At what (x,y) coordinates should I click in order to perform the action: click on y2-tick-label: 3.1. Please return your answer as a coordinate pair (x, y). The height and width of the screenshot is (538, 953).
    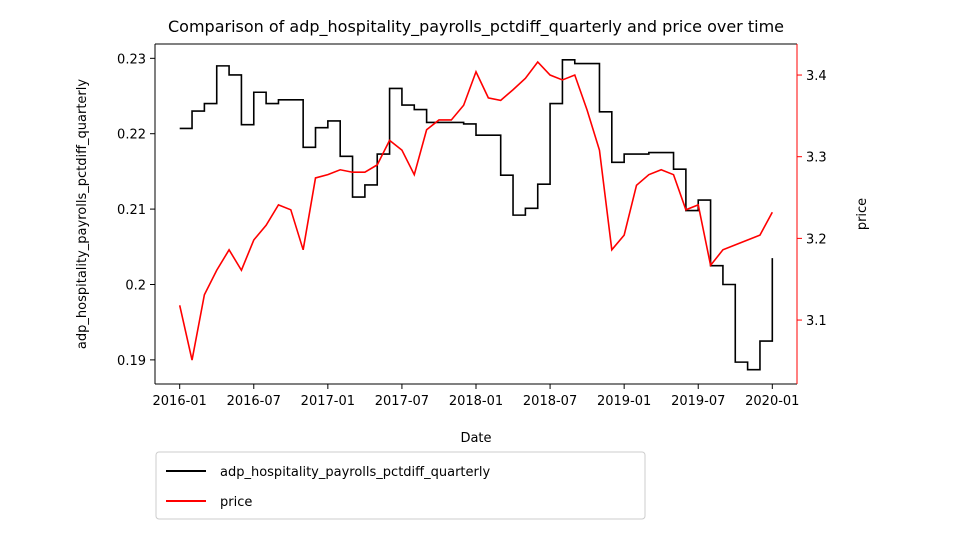
    Looking at the image, I should click on (816, 321).